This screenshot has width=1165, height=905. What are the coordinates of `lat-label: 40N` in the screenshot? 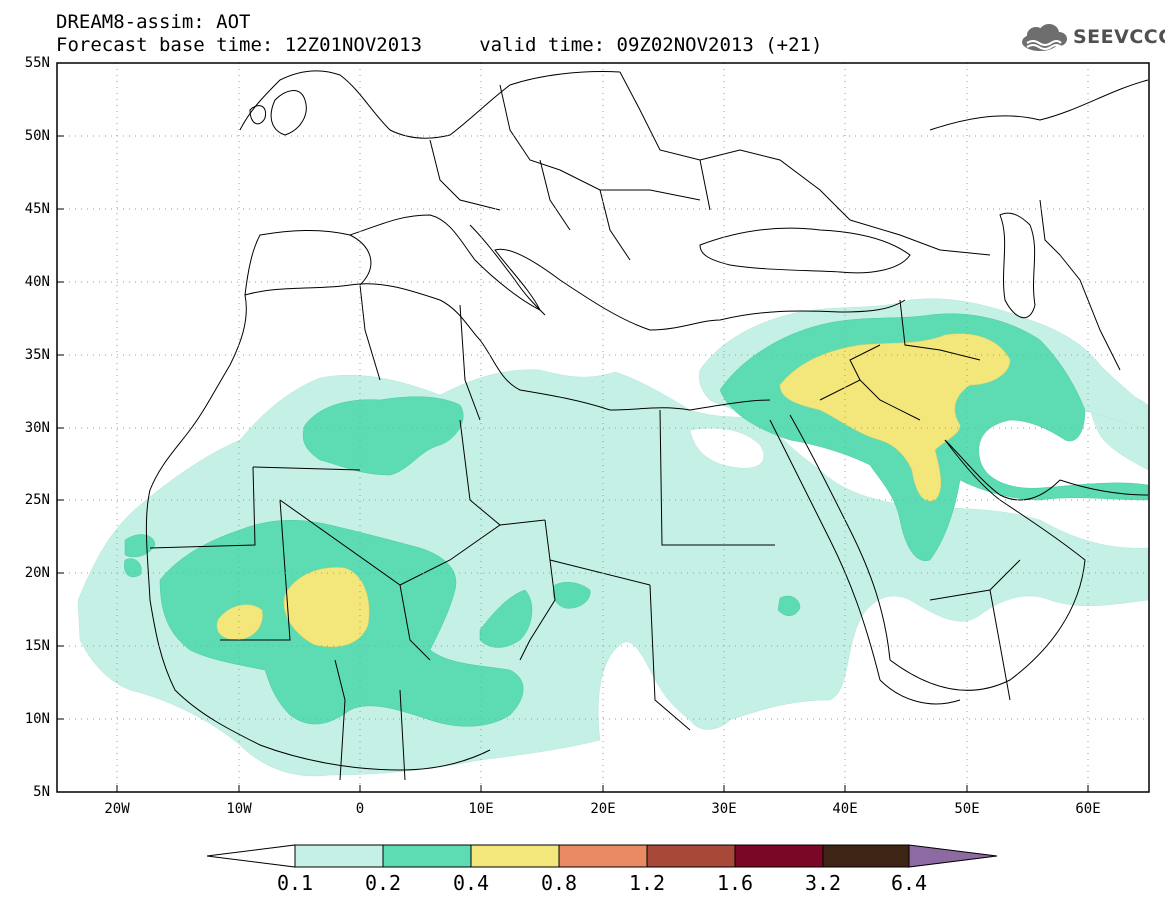 It's located at (37, 282).